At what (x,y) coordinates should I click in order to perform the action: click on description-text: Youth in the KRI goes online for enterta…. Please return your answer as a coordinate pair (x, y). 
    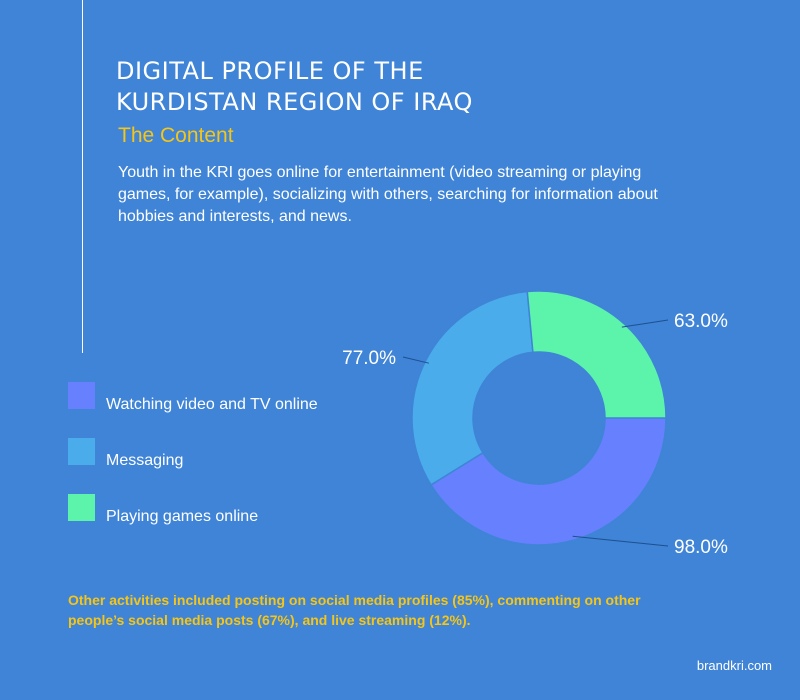
    Looking at the image, I should click on (388, 194).